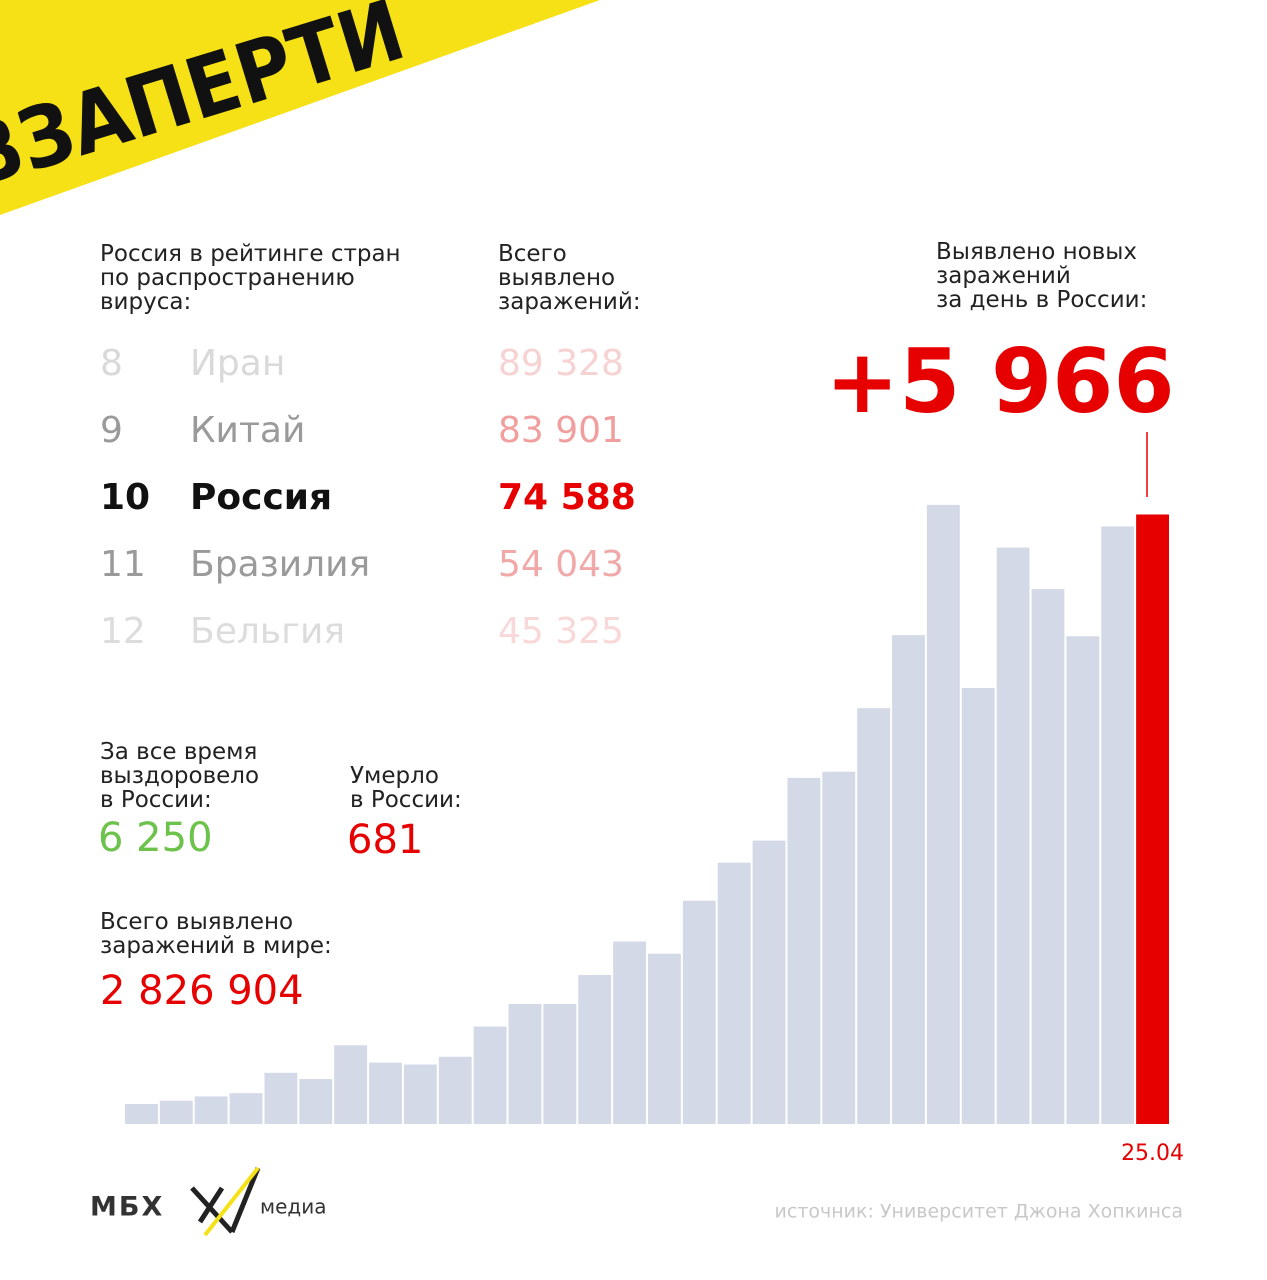  I want to click on row-country: Бельгия, so click(268, 631).